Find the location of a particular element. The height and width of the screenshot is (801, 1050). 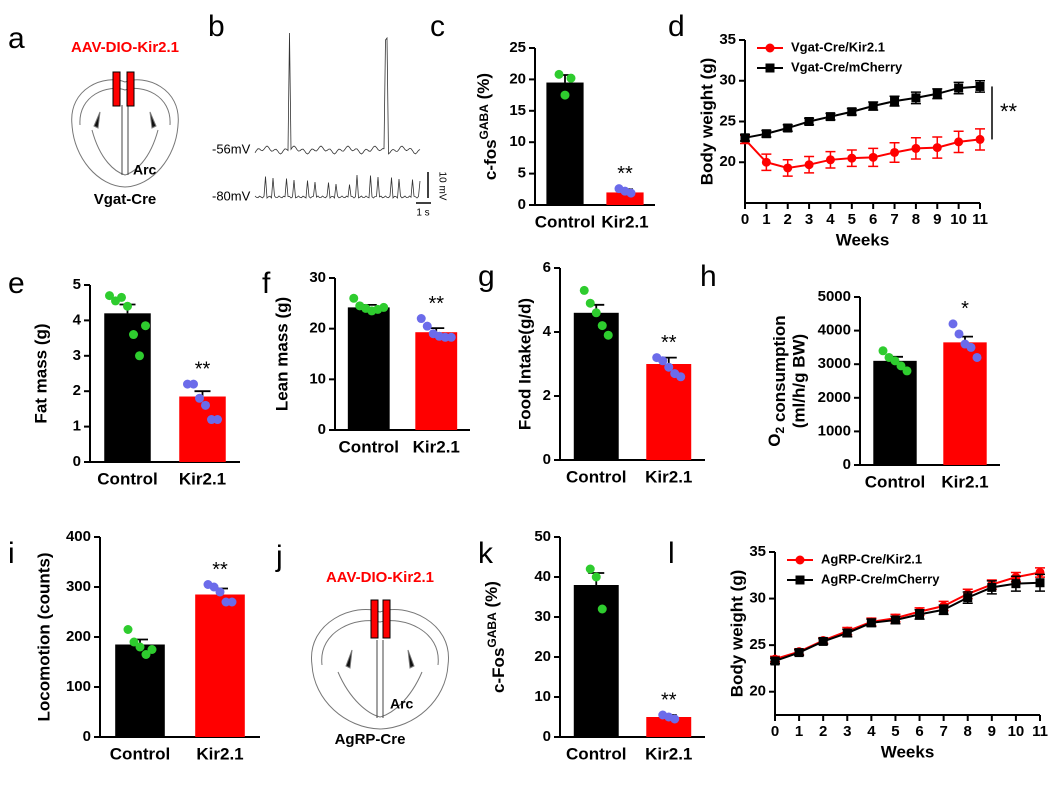

y-tick-label: 5 is located at coordinates (522, 173).